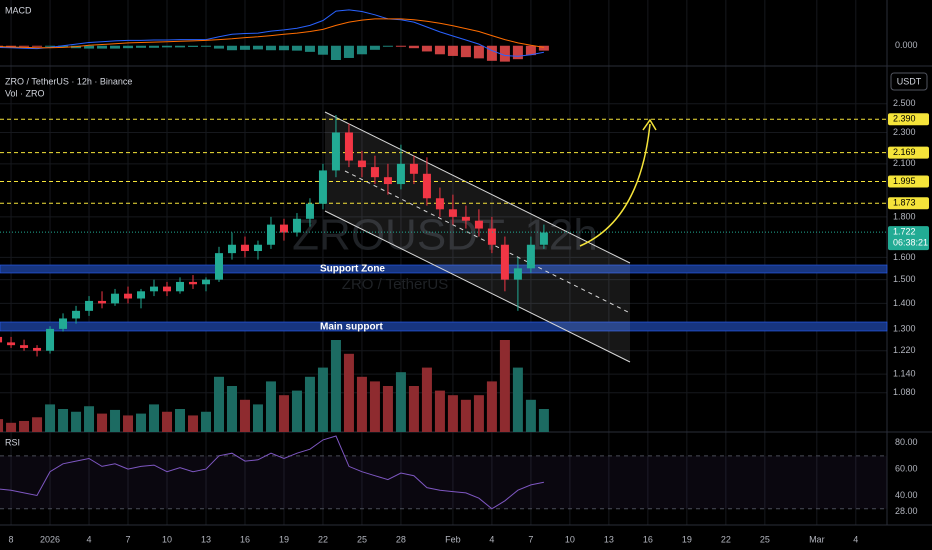 The image size is (932, 550). Describe the element at coordinates (904, 328) in the screenshot. I see `y-tick-label: 1.300` at that location.